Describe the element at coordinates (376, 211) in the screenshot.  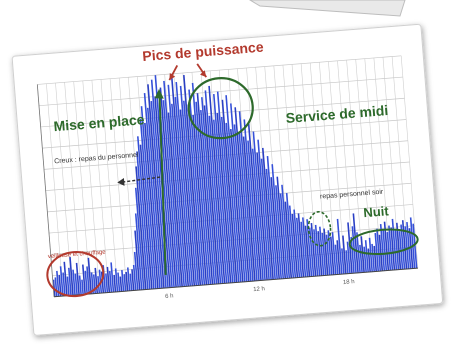
I see `label-night: Nuit` at that location.